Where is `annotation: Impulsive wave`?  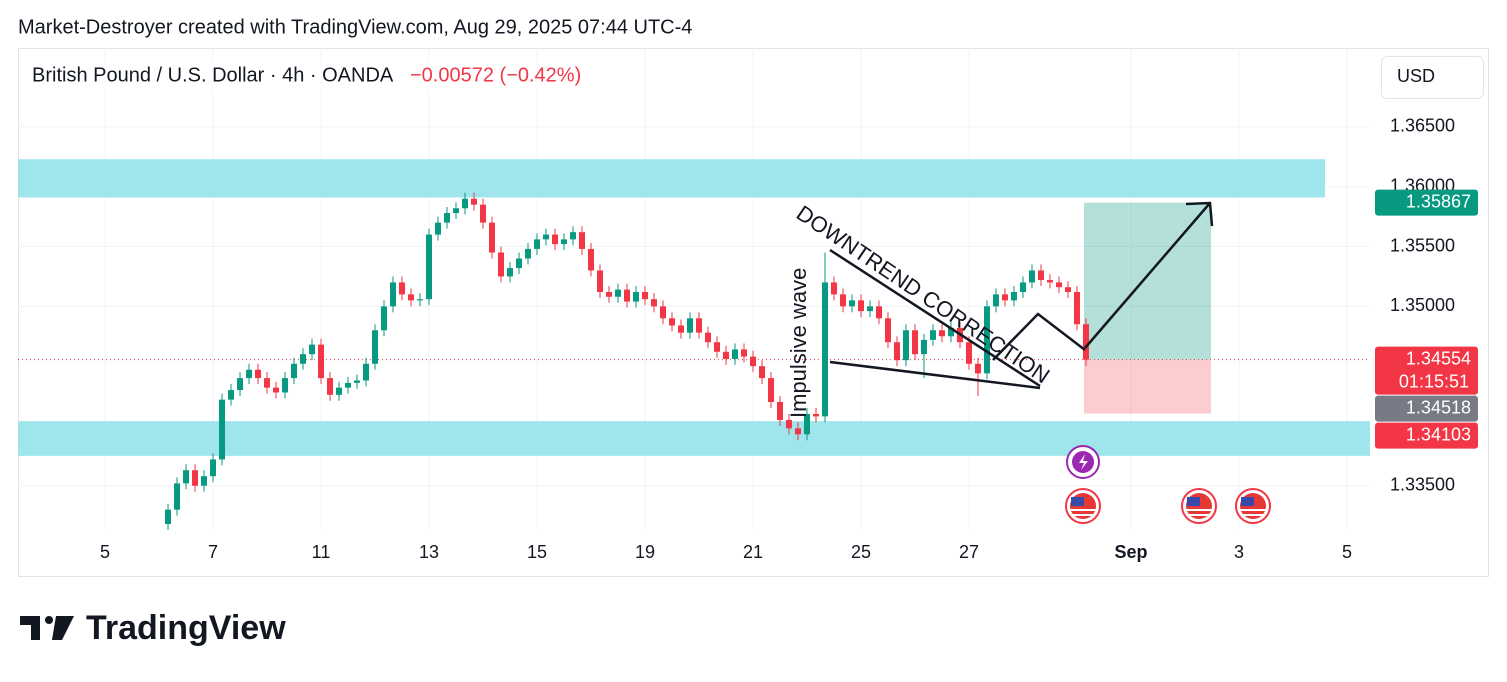 annotation: Impulsive wave is located at coordinates (798, 343).